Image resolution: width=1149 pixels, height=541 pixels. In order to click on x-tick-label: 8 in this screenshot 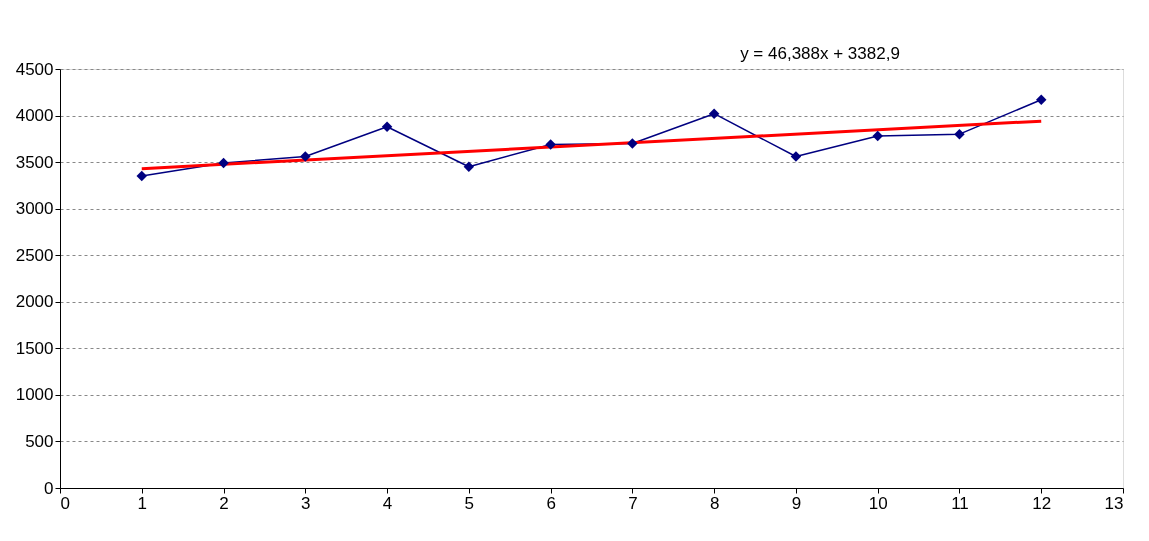, I will do `click(714, 503)`.